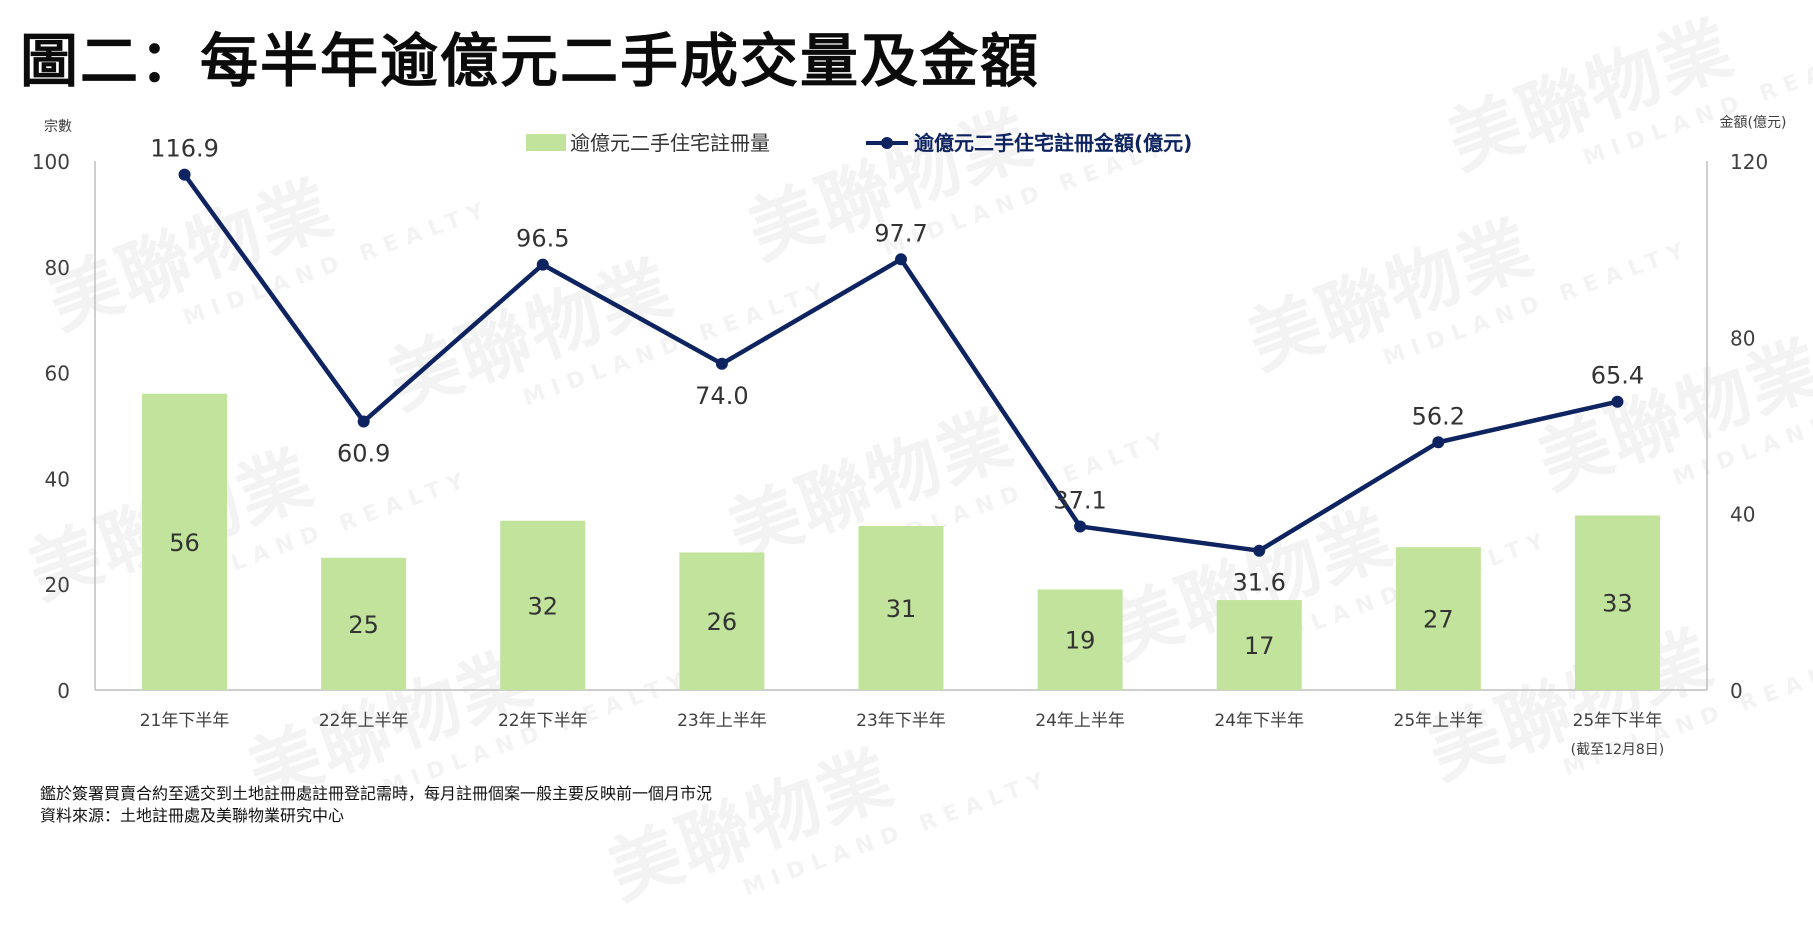  I want to click on bar-value-label: 31, so click(901, 609).